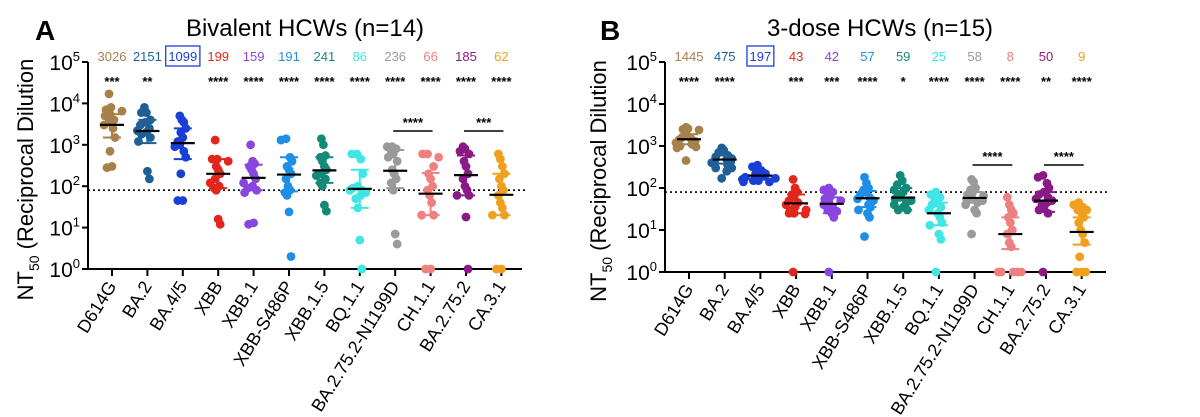 The image size is (1200, 417). I want to click on significance-label: **, so click(147, 81).